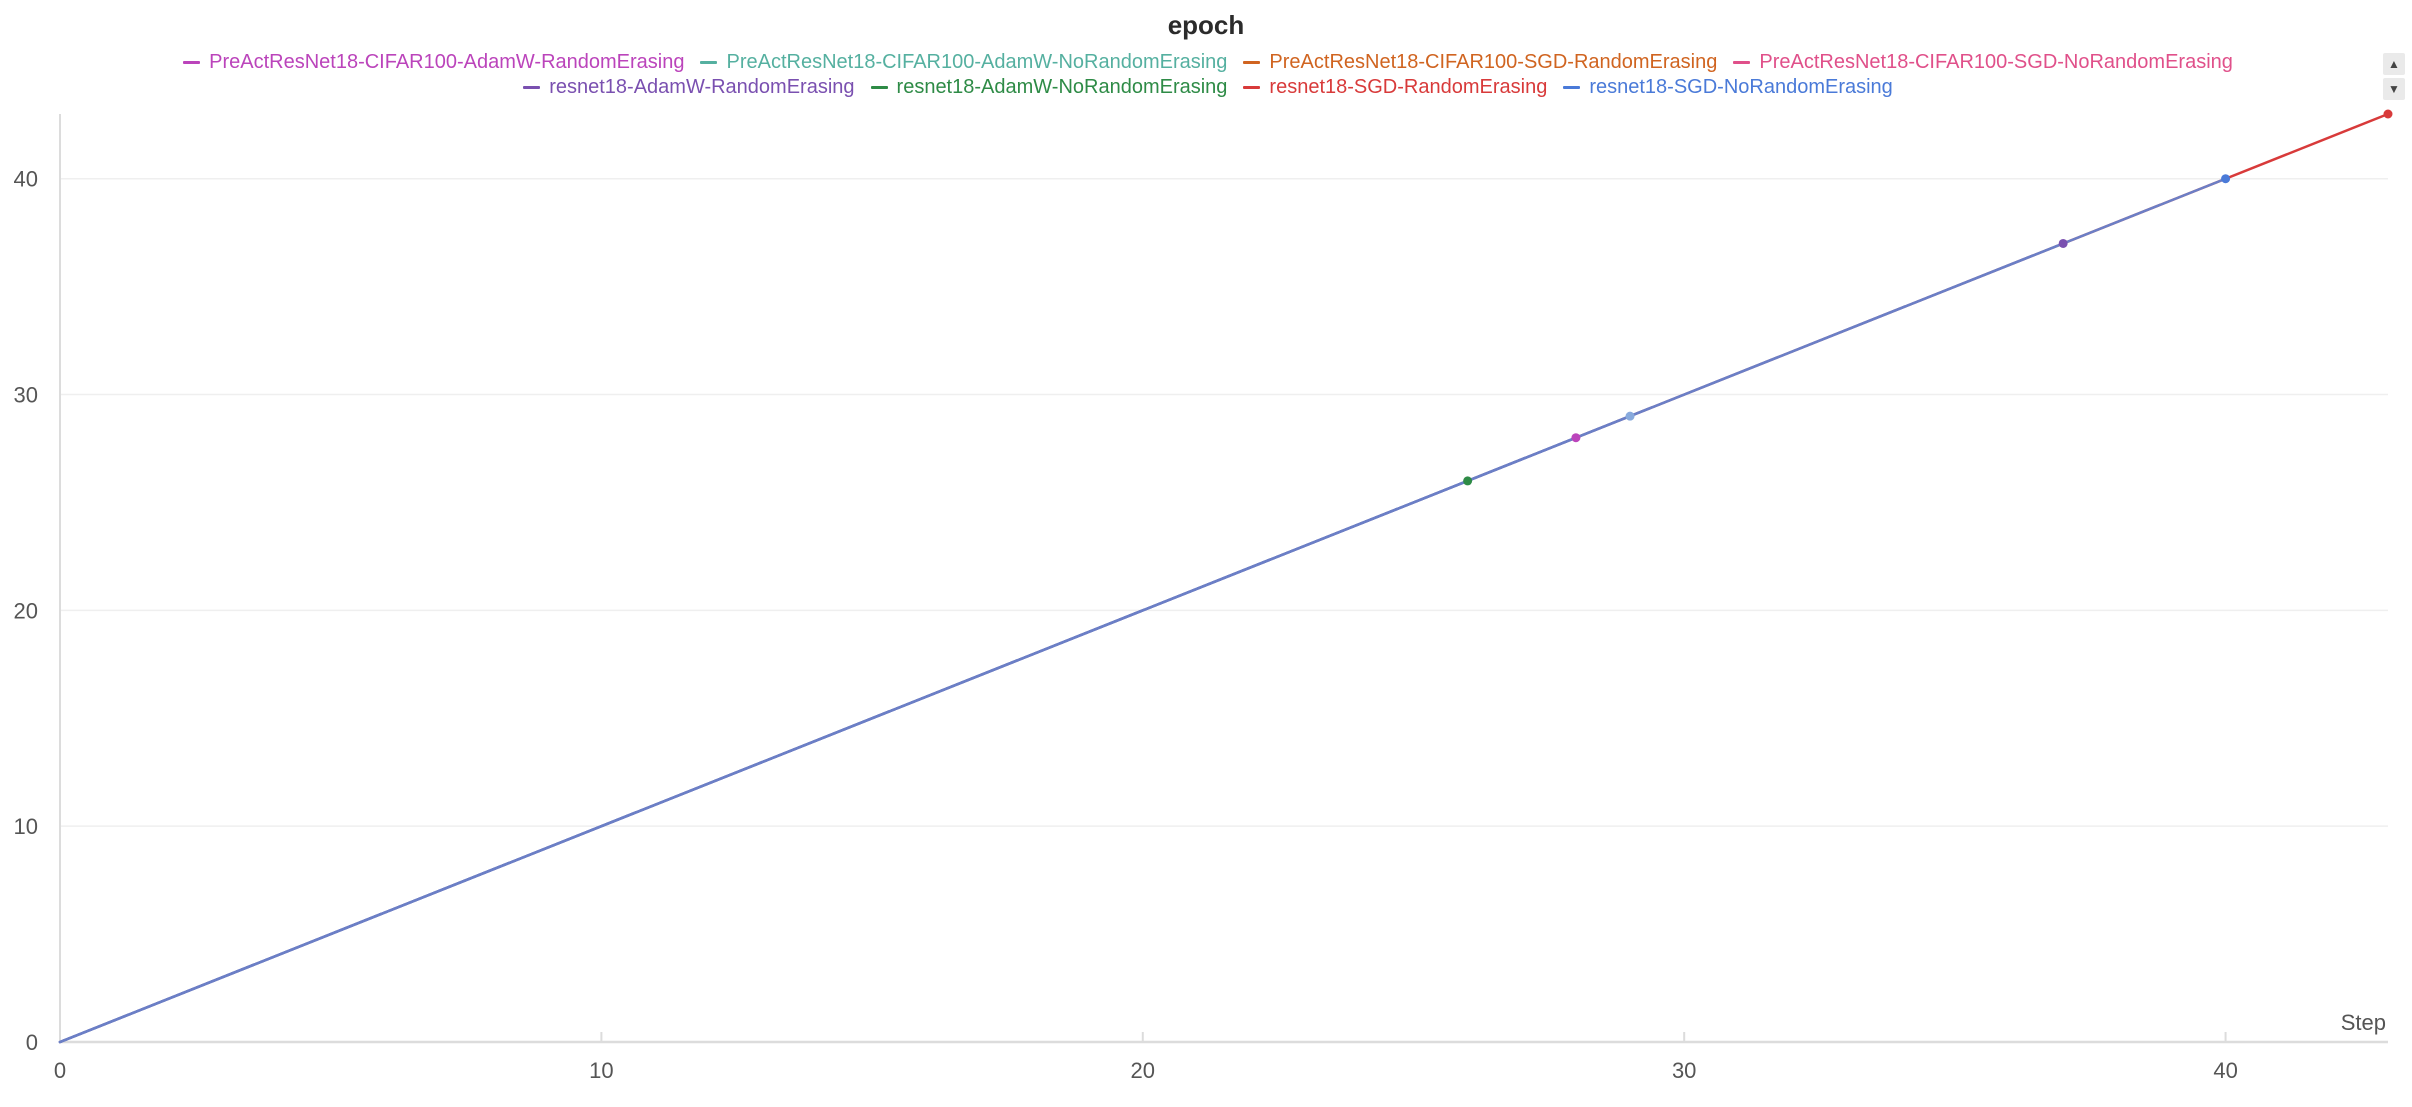 Image resolution: width=2412 pixels, height=1107 pixels. What do you see at coordinates (2394, 64) in the screenshot?
I see `scroll-up-icon: ▲` at bounding box center [2394, 64].